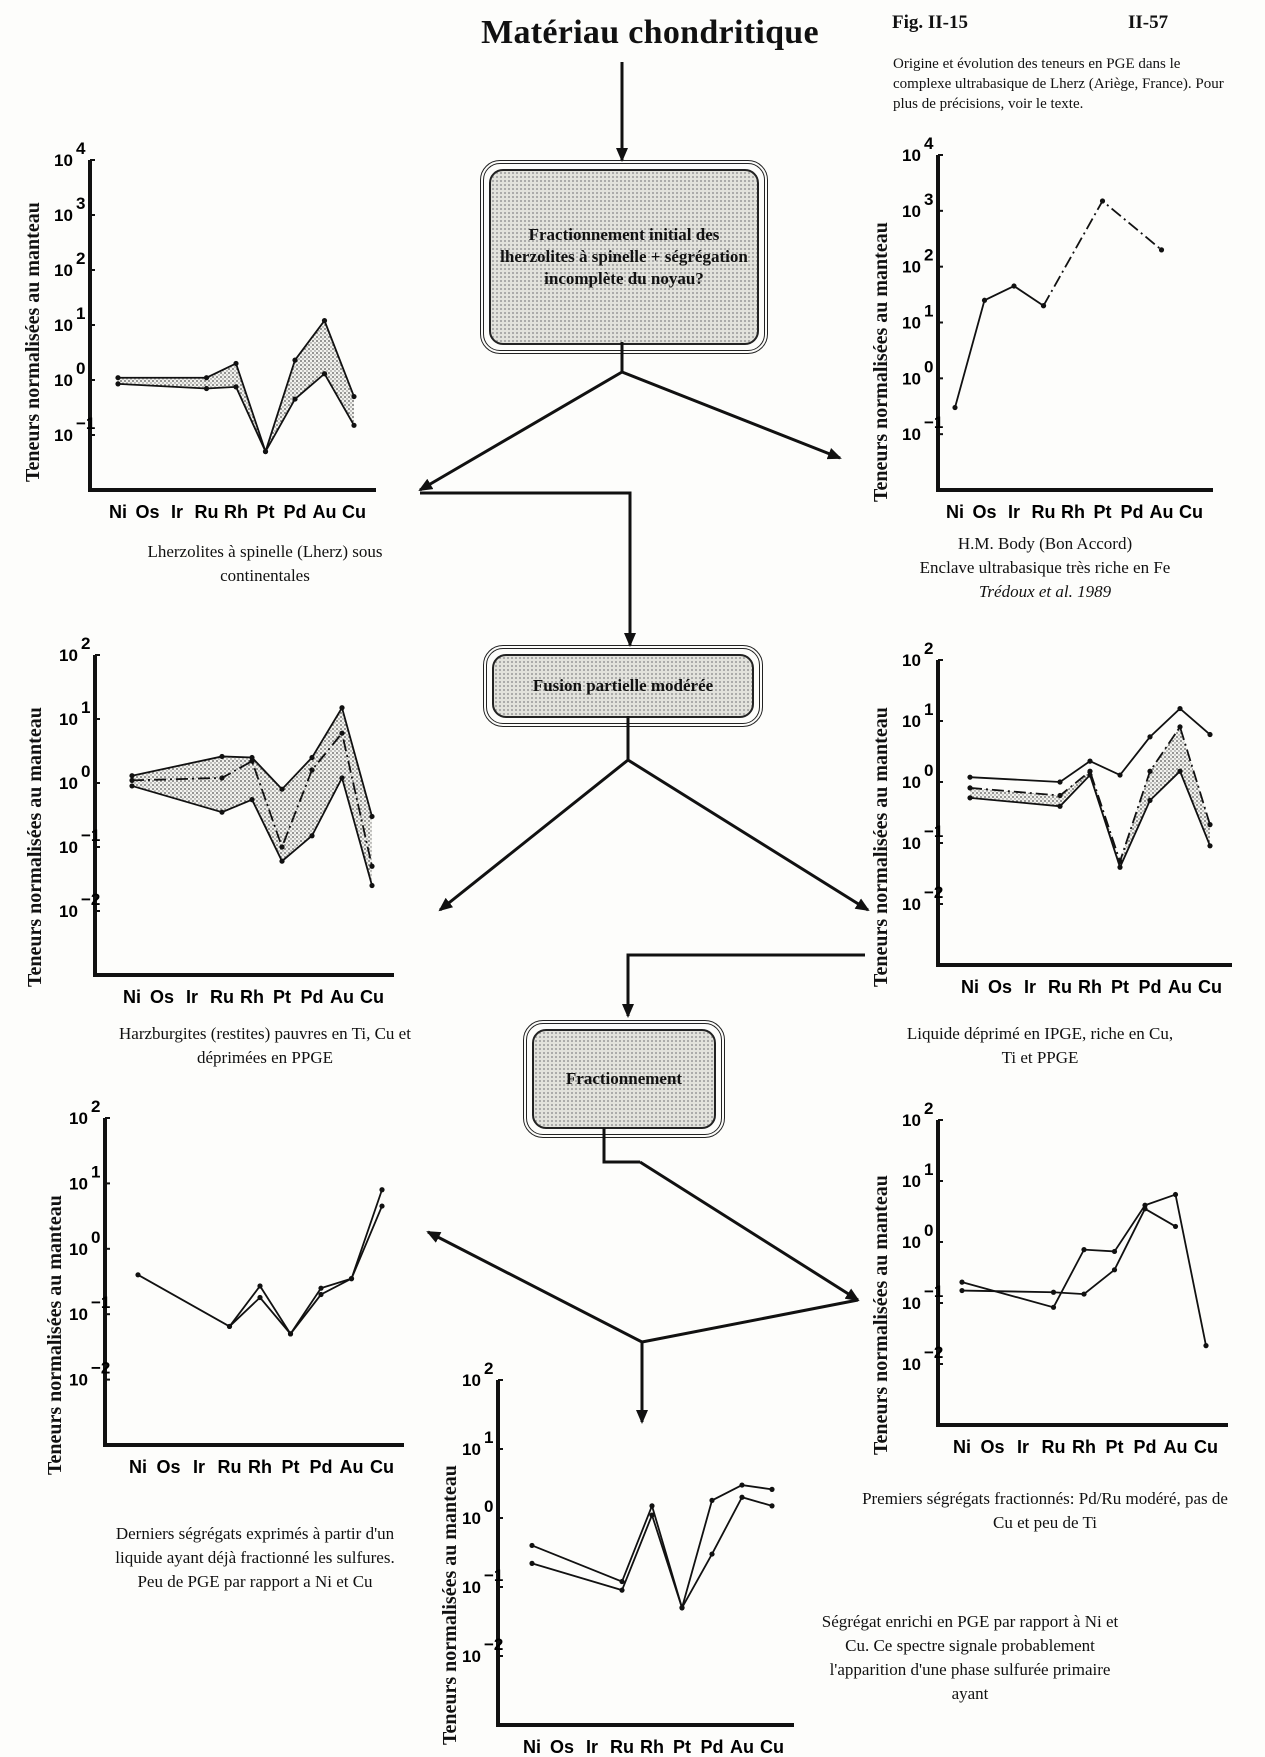  Describe the element at coordinates (930, 22) in the screenshot. I see `figure-number: Fig. II-15` at that location.